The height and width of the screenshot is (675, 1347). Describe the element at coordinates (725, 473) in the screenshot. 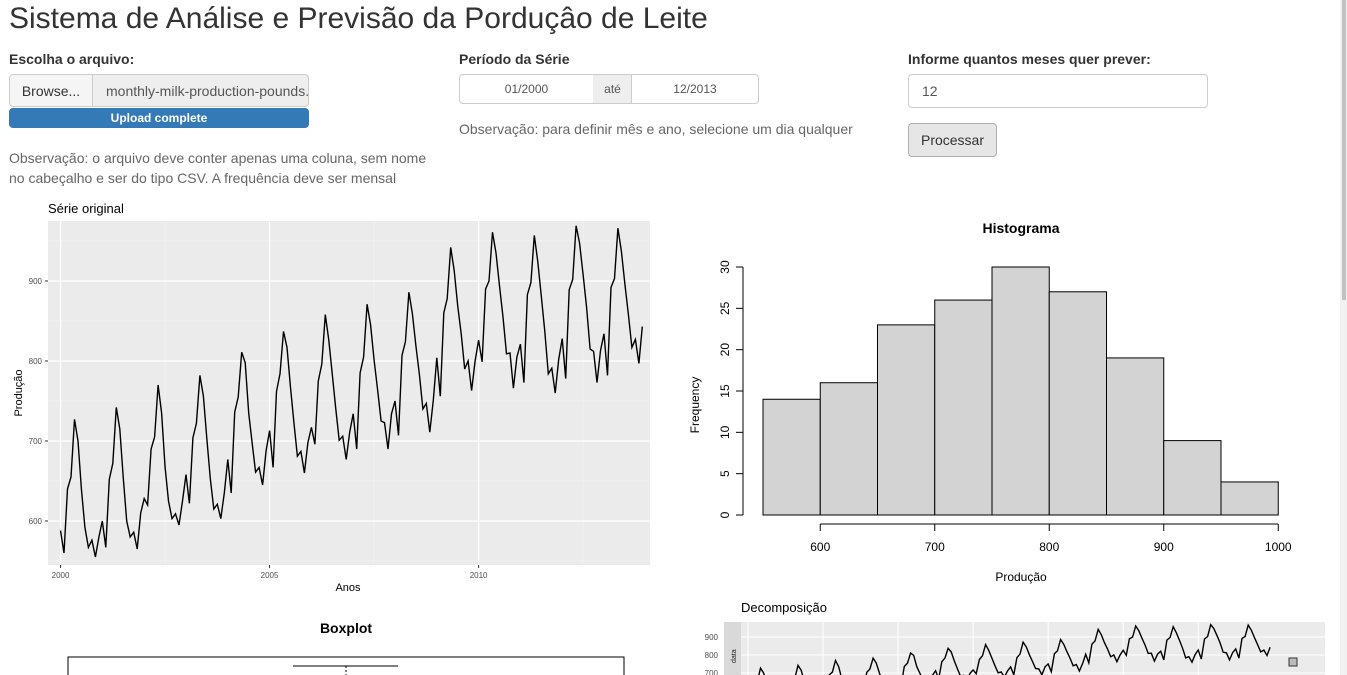

I see `histogram-ytick-label: 5` at that location.